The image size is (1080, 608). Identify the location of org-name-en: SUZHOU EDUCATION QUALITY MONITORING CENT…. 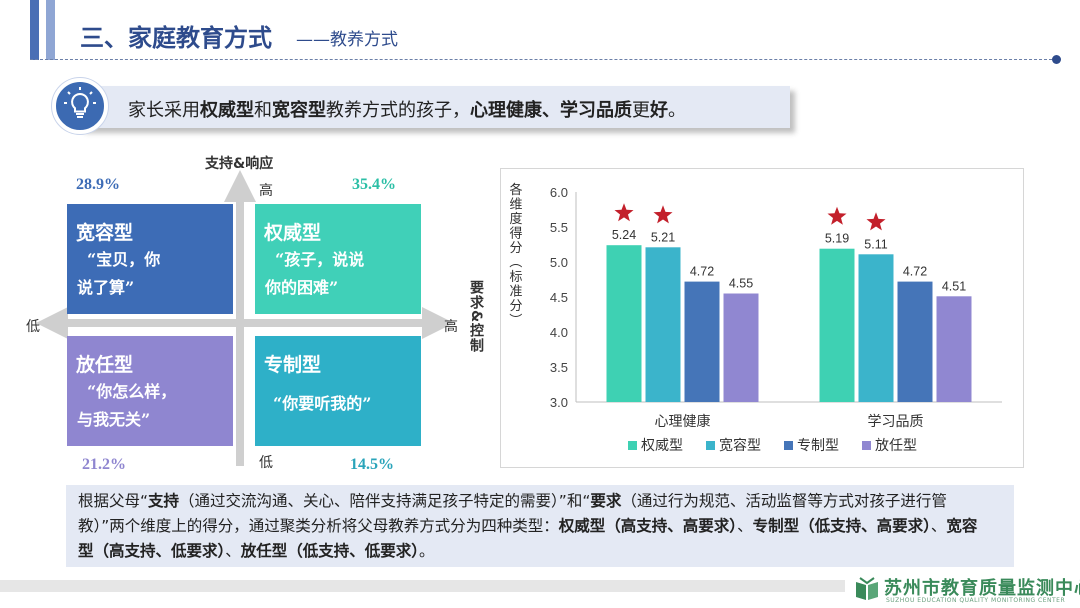
(976, 600).